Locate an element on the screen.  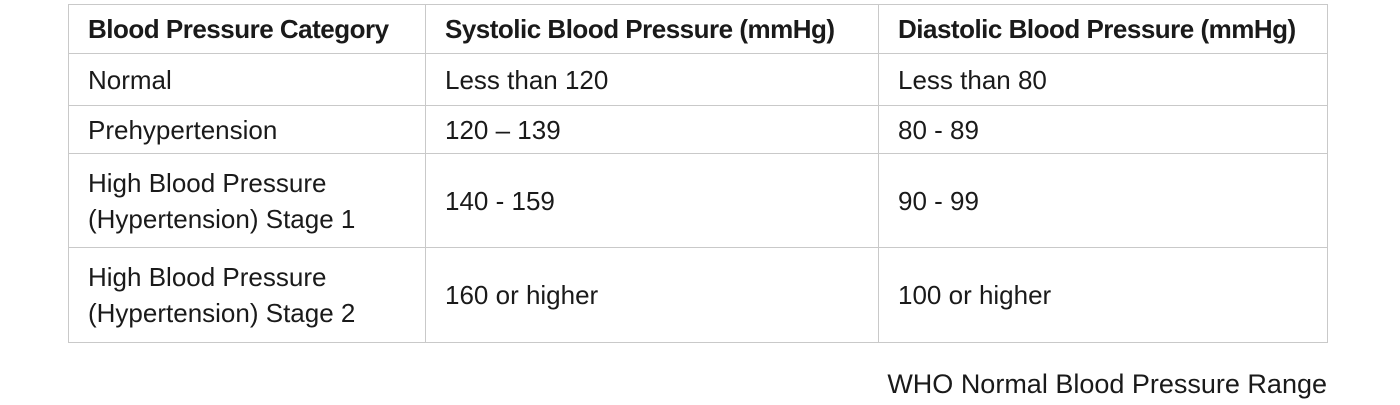
cell-systolic: Less than 120 is located at coordinates (652, 79).